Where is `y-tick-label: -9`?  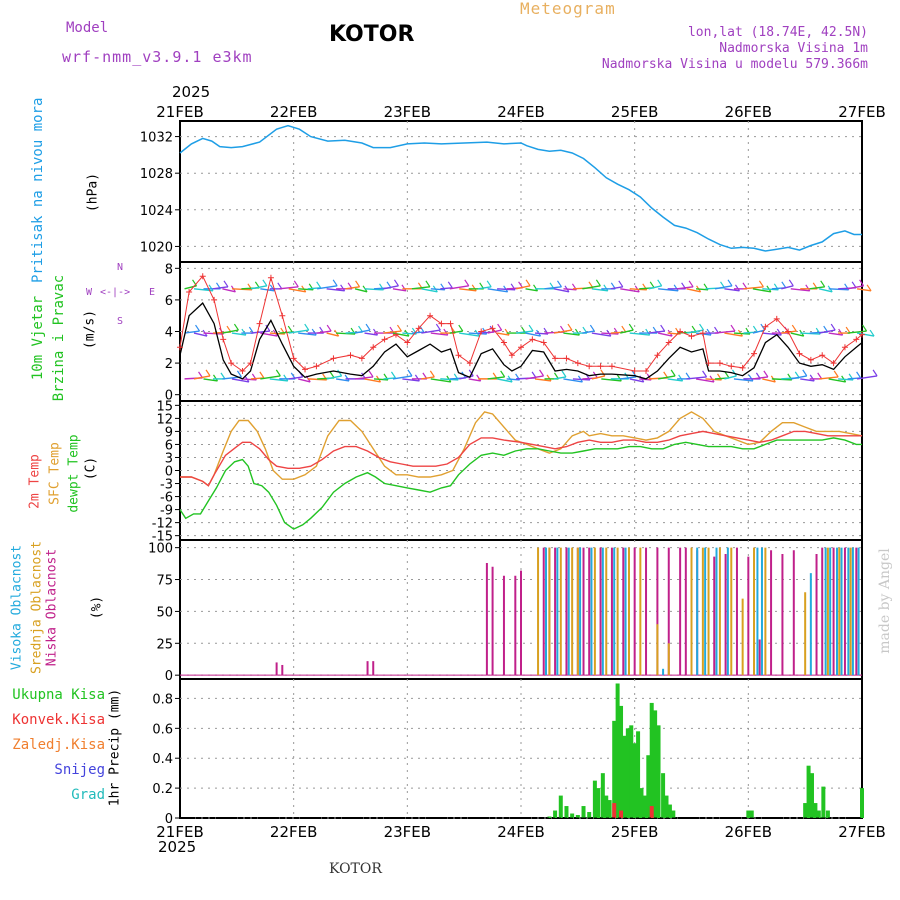 y-tick-label: -9 is located at coordinates (166, 511).